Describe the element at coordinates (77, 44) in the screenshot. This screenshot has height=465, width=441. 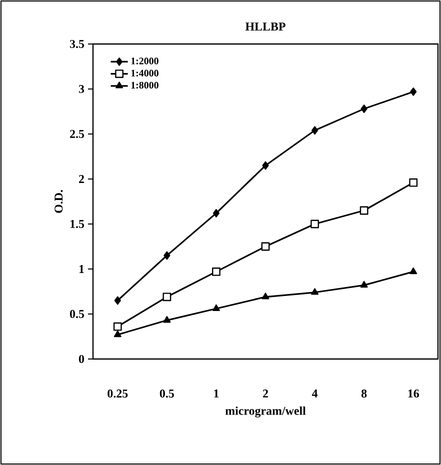
I see `y-tick-label: 3.5` at that location.